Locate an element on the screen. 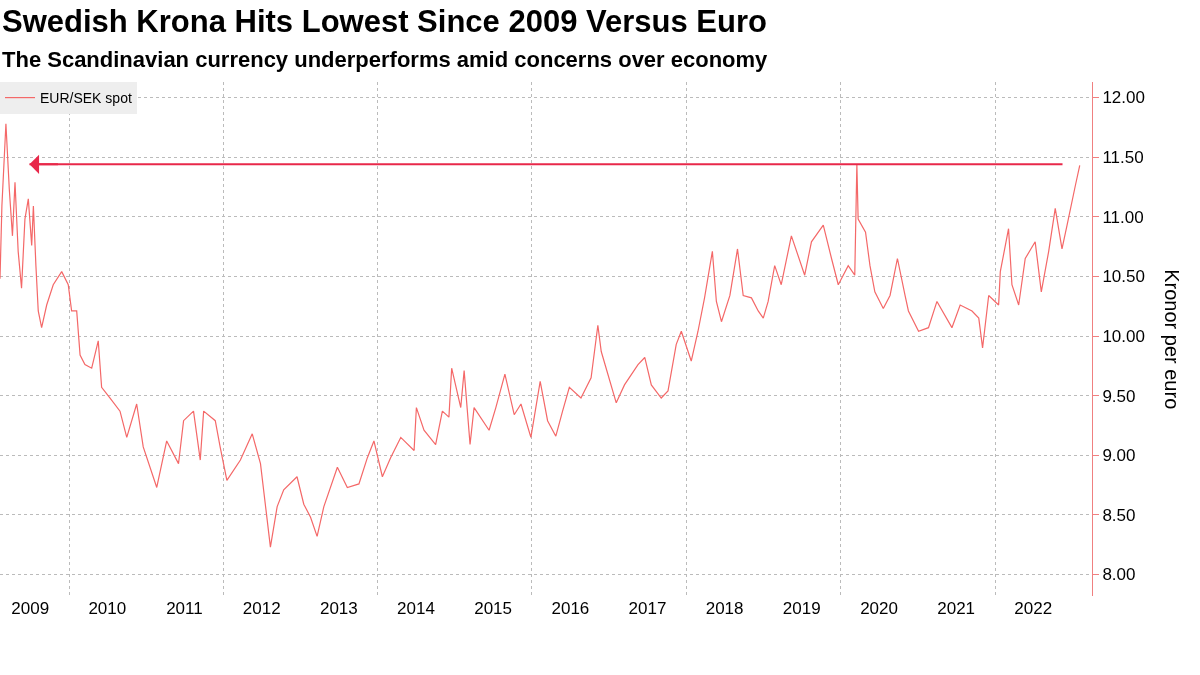 This screenshot has height=675, width=1200. x-tick-label: 2020 is located at coordinates (879, 608).